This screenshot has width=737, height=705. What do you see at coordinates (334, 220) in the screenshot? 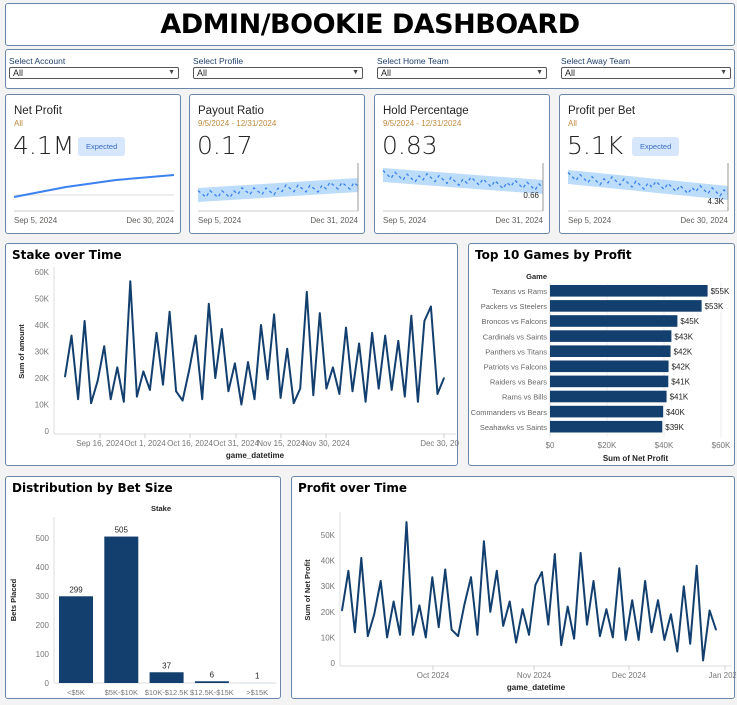
I see `kpi-end-date: Dec 31, 2024` at bounding box center [334, 220].